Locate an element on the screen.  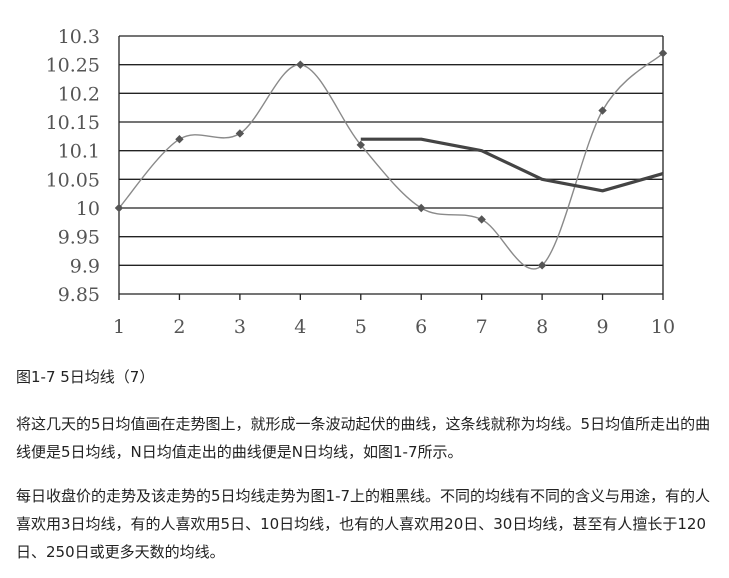
figure-caption: 图1-7 5日均线（7） is located at coordinates (85, 377).